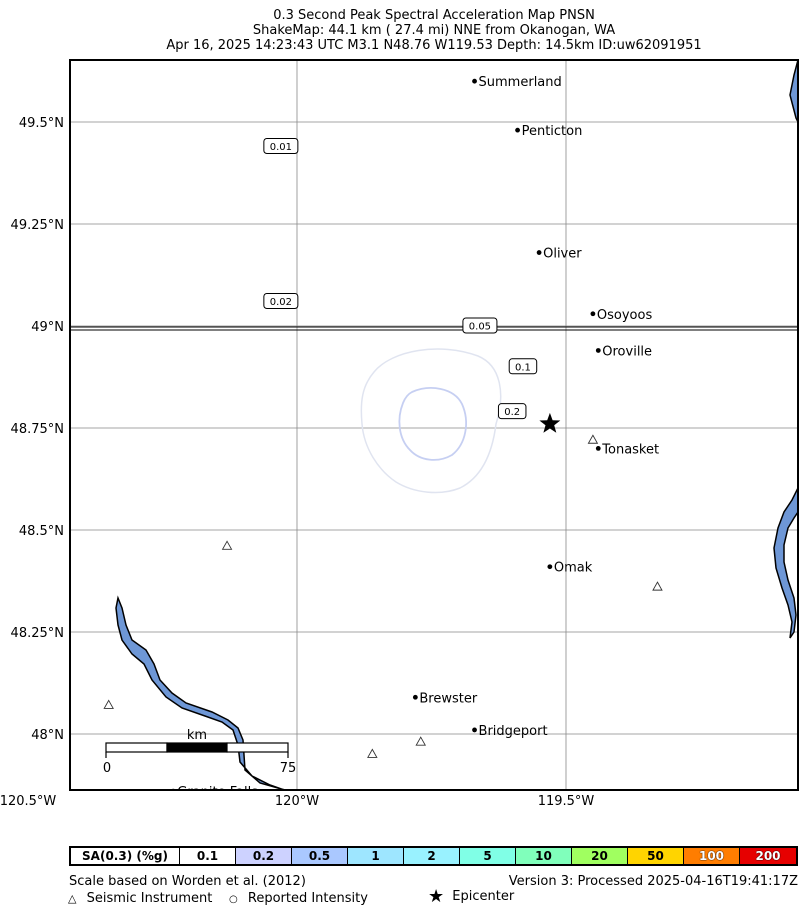  I want to click on contour-labels: 0.01 0.02 0.05 0.1 0.2, so click(400, 278).